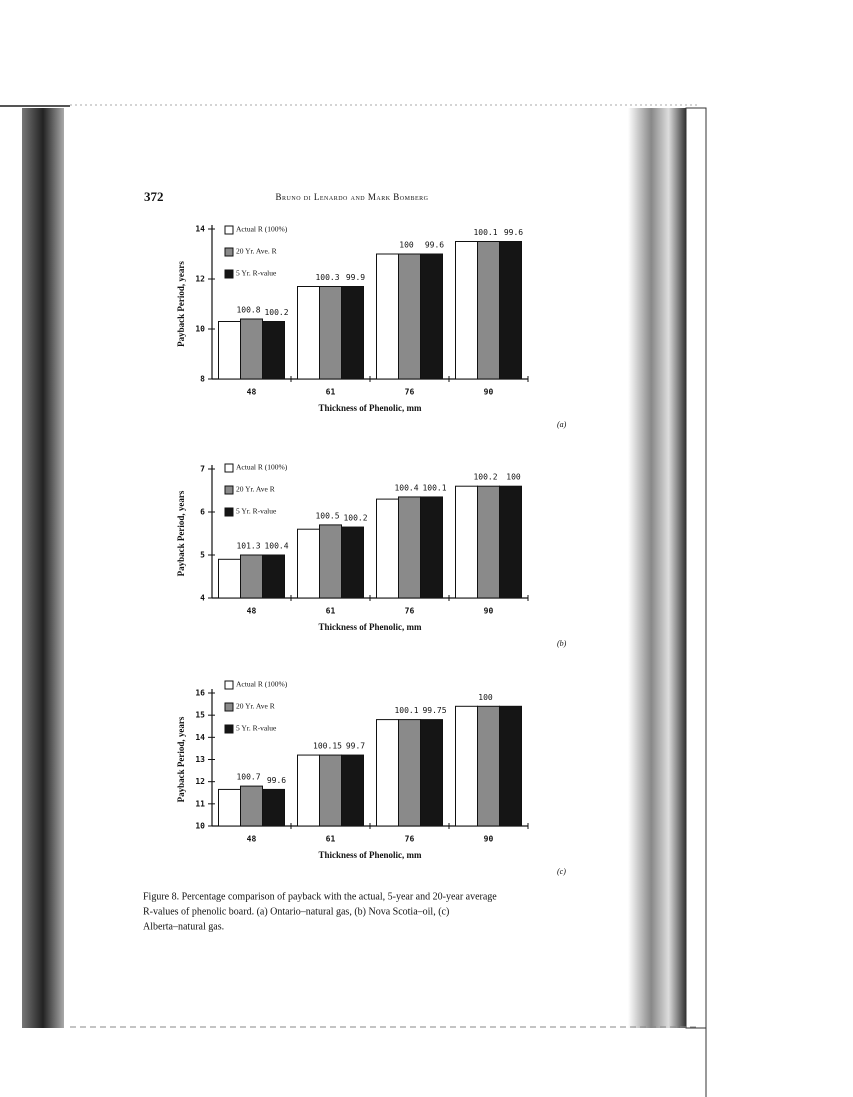  Describe the element at coordinates (562, 424) in the screenshot. I see `chart-tag: (a)` at that location.